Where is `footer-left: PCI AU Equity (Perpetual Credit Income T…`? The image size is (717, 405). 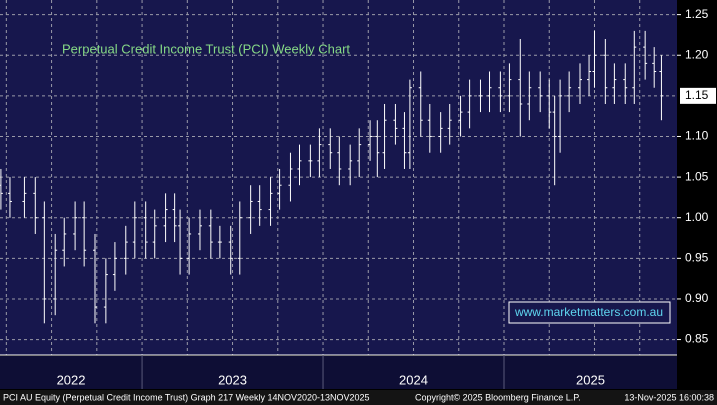 footer-left: PCI AU Equity (Perpetual Credit Income T… is located at coordinates (186, 397).